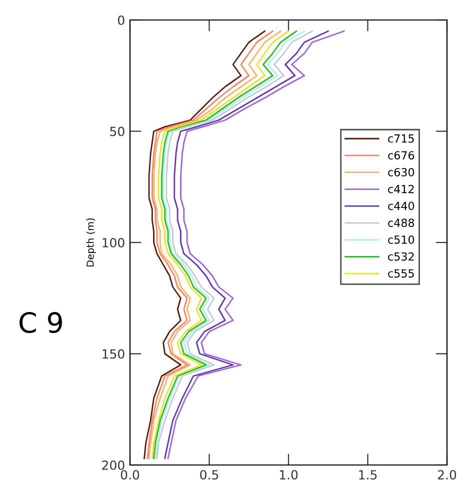  What do you see at coordinates (368, 475) in the screenshot?
I see `x-tick-label: 1.5` at bounding box center [368, 475].